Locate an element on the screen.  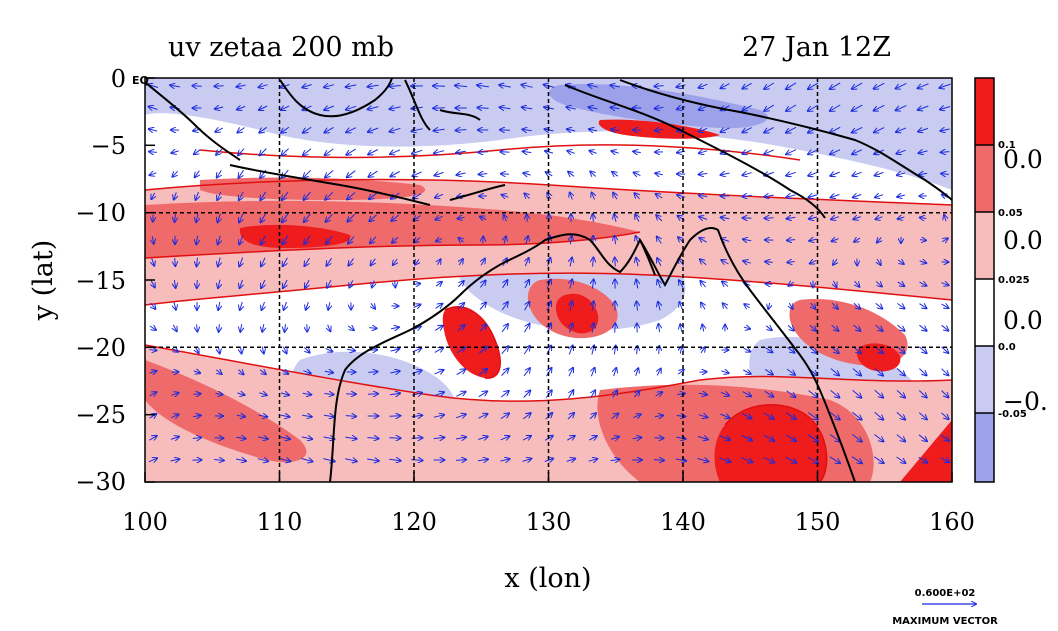
equator-label: EQ is located at coordinates (140, 80).